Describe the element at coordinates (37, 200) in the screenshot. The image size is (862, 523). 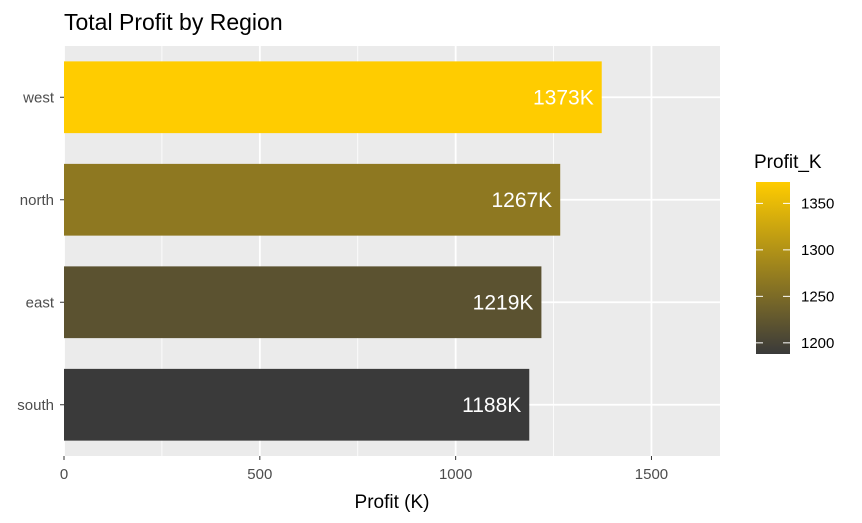
I see `y-tick-label-north: north` at that location.